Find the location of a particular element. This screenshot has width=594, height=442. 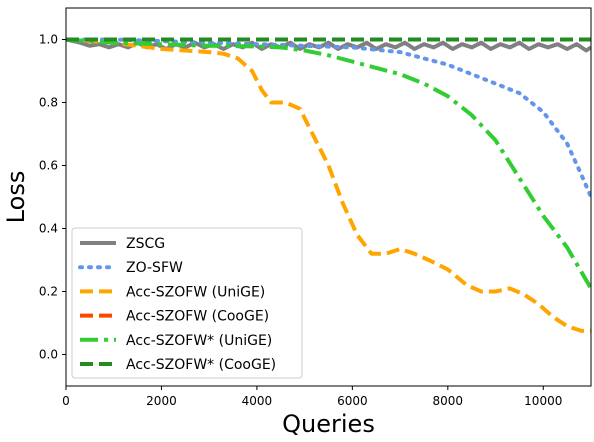

legend-label: Acc-SZOFW (UniGE) is located at coordinates (195, 292).